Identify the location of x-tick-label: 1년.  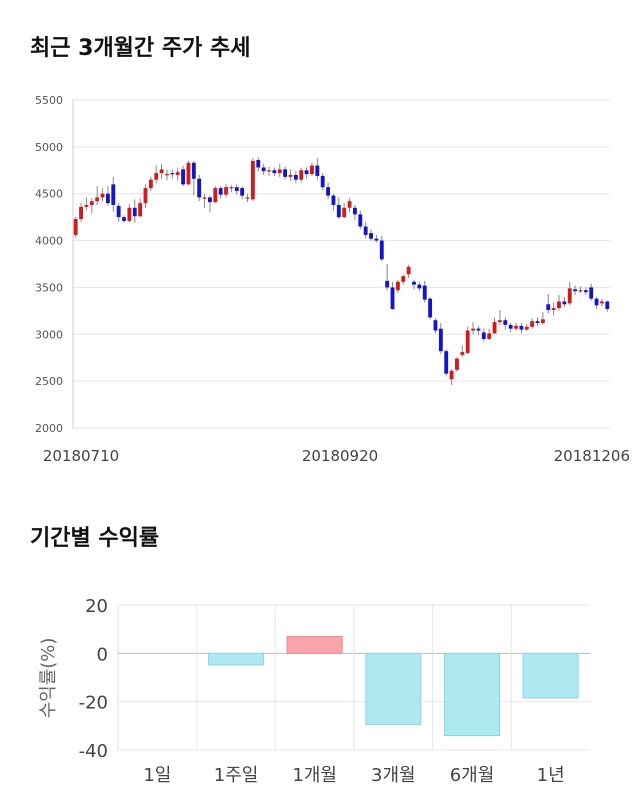
(551, 775).